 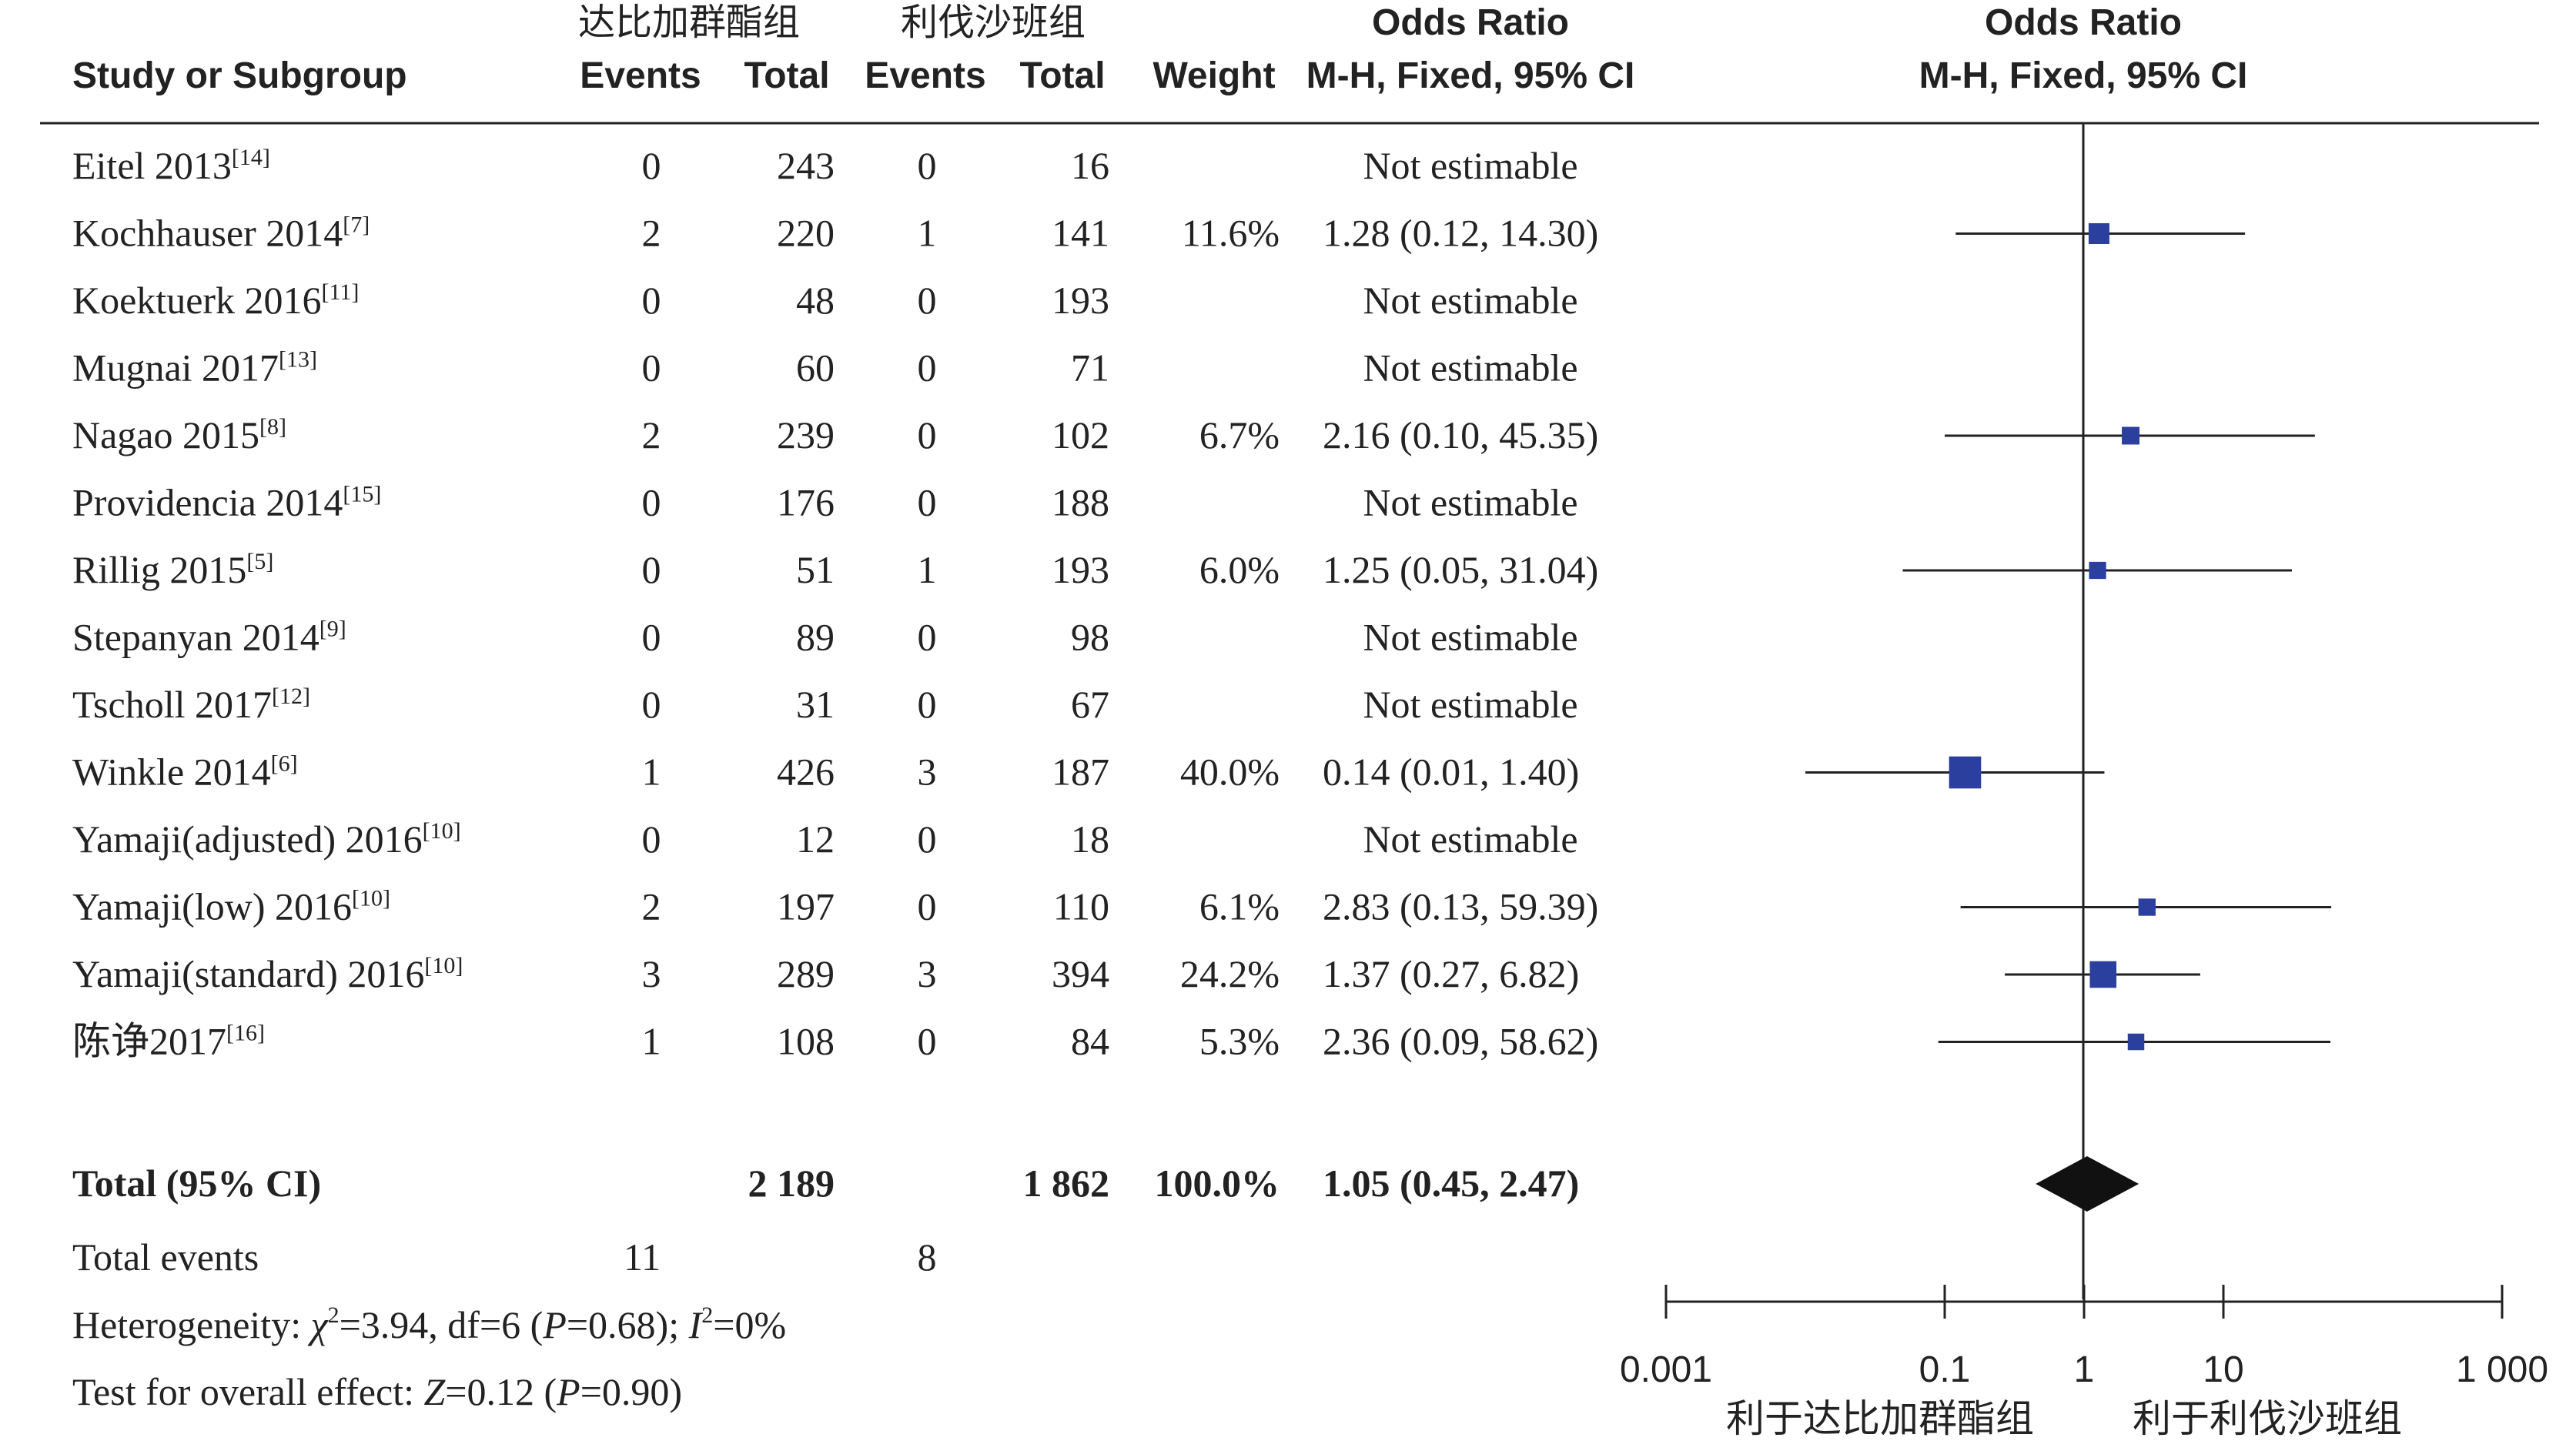 What do you see at coordinates (2088, 1184) in the screenshot?
I see `pooled-diamond` at bounding box center [2088, 1184].